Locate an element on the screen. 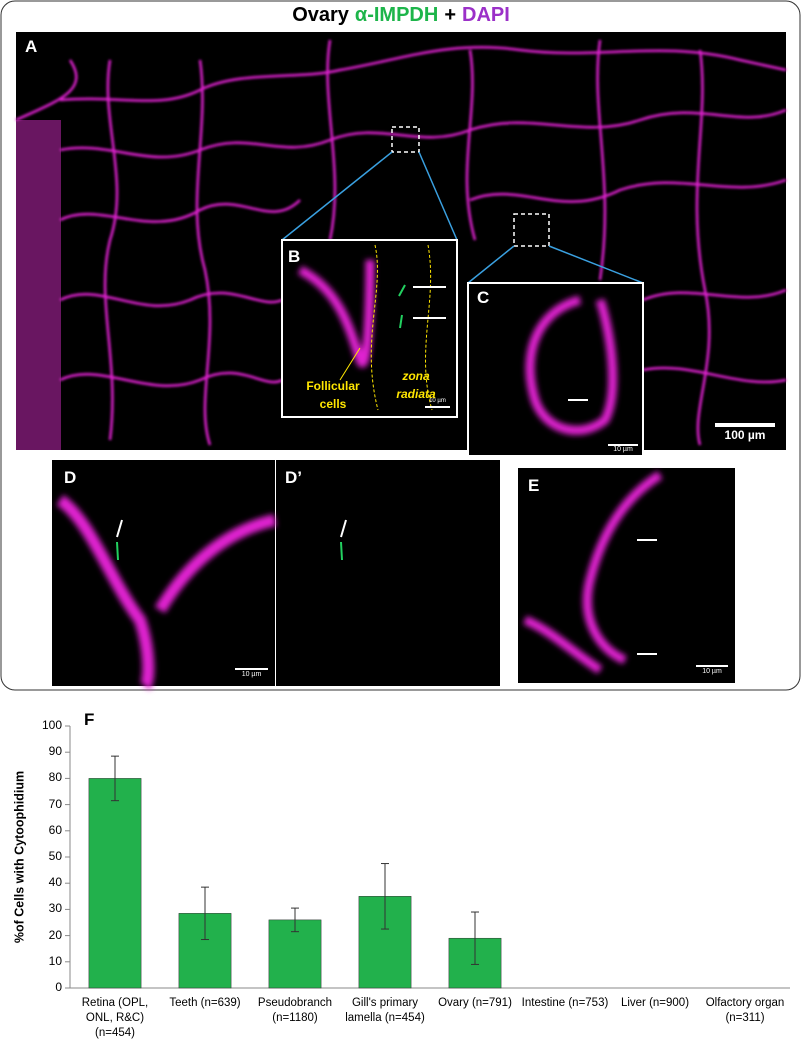 This screenshot has height=1043, width=802. annotation: Follicular cells is located at coordinates (333, 395).